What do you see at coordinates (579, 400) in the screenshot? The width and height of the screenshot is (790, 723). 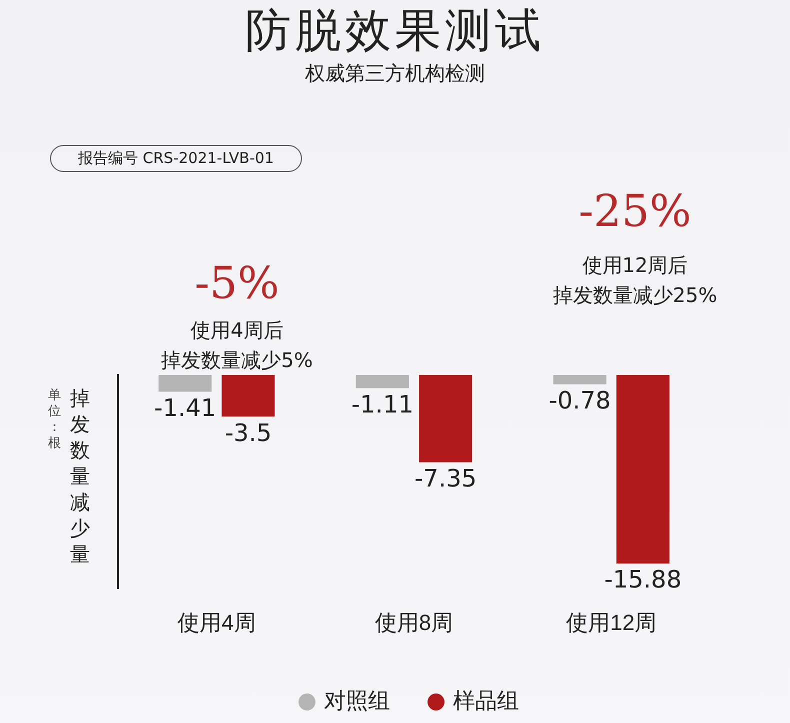 I see `data-label: -0.78` at bounding box center [579, 400].